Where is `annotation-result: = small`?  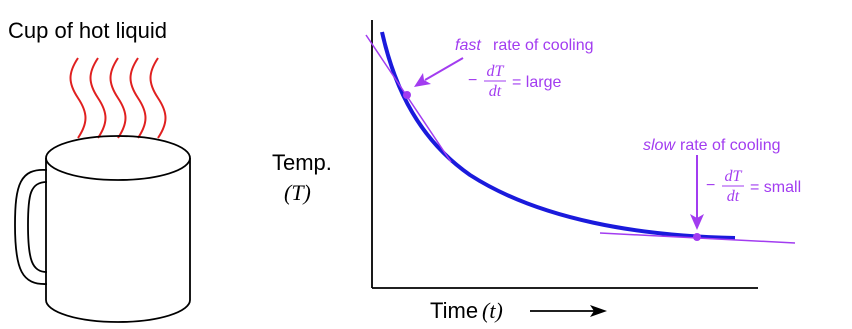 annotation-result: = small is located at coordinates (775, 187).